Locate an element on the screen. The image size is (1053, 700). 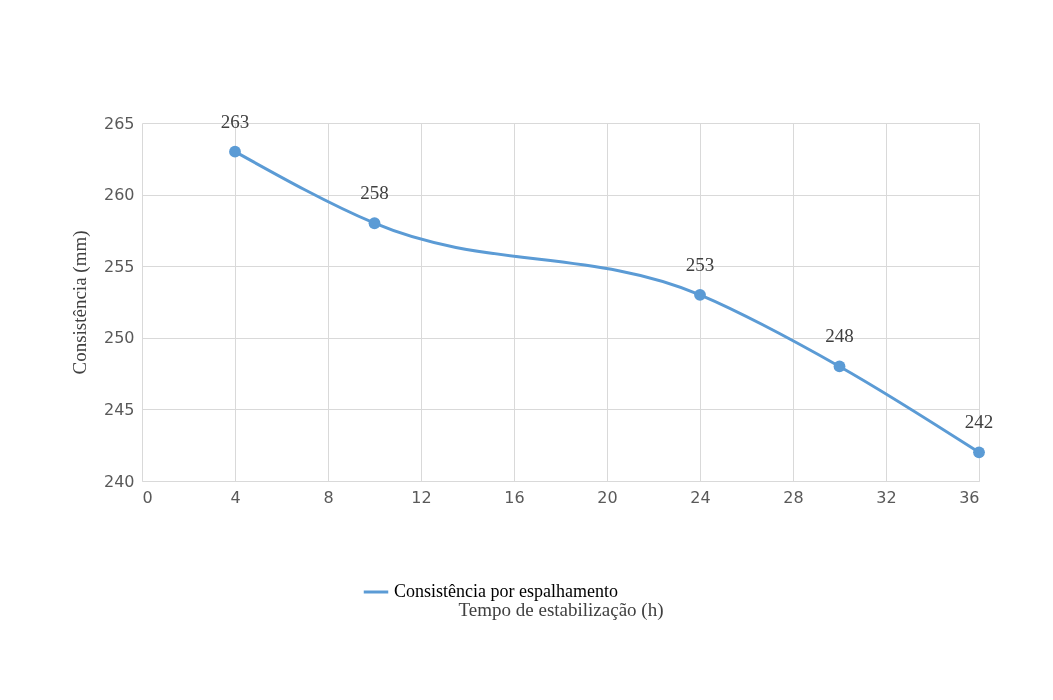
x-tick-label: 32 is located at coordinates (886, 497).